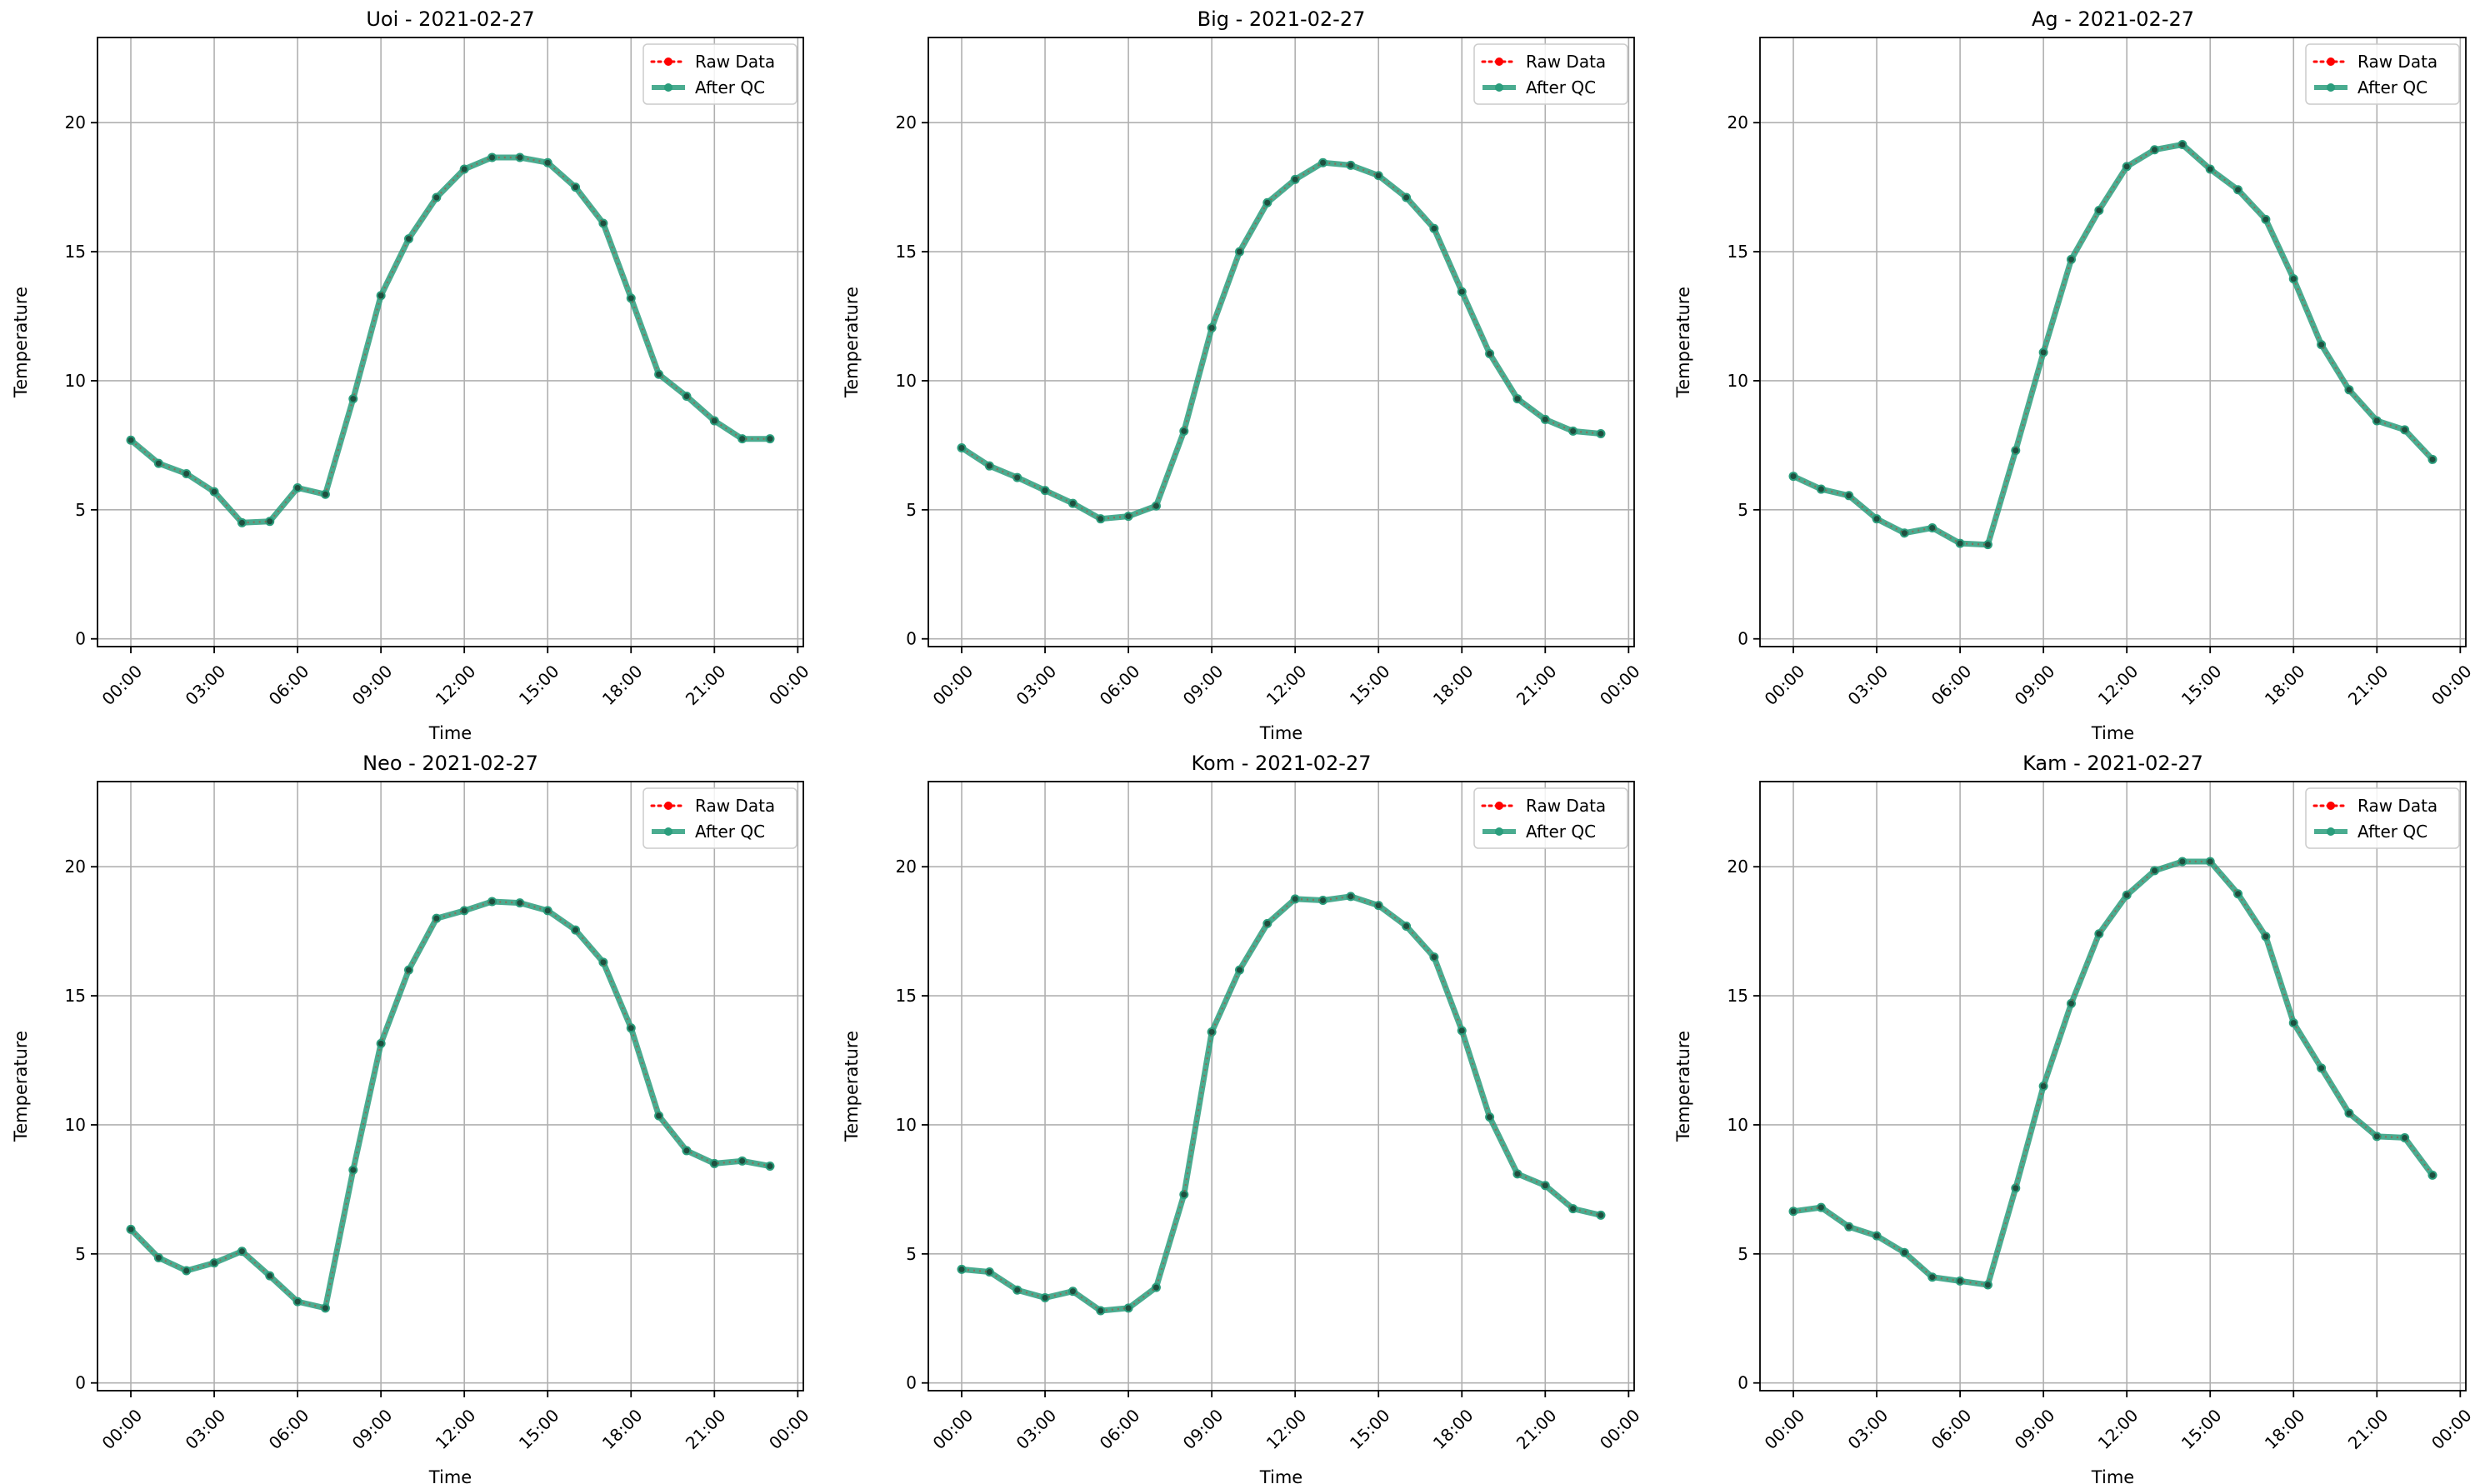  Describe the element at coordinates (75, 996) in the screenshot. I see `y-tick-label: 15` at that location.